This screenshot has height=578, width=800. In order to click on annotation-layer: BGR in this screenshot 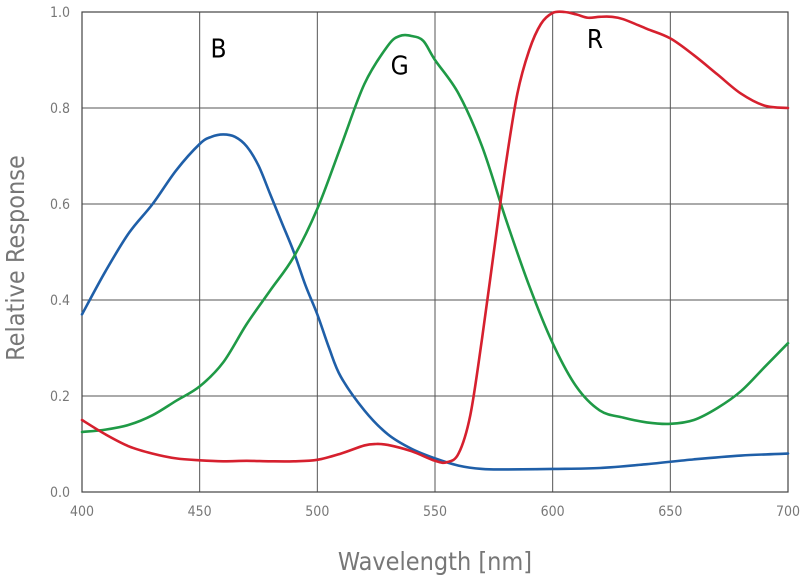, I will do `click(406, 53)`.